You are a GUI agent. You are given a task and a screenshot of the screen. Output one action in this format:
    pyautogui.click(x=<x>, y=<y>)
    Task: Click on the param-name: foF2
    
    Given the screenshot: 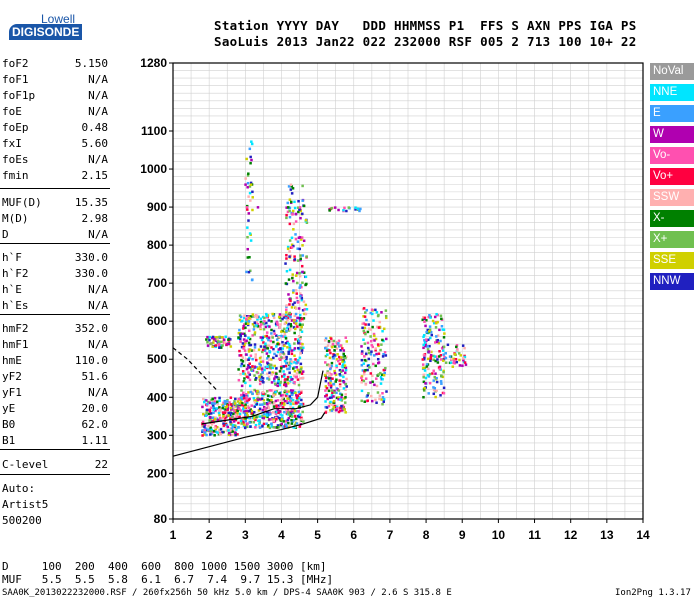 What is the action you would take?
    pyautogui.click(x=15, y=63)
    